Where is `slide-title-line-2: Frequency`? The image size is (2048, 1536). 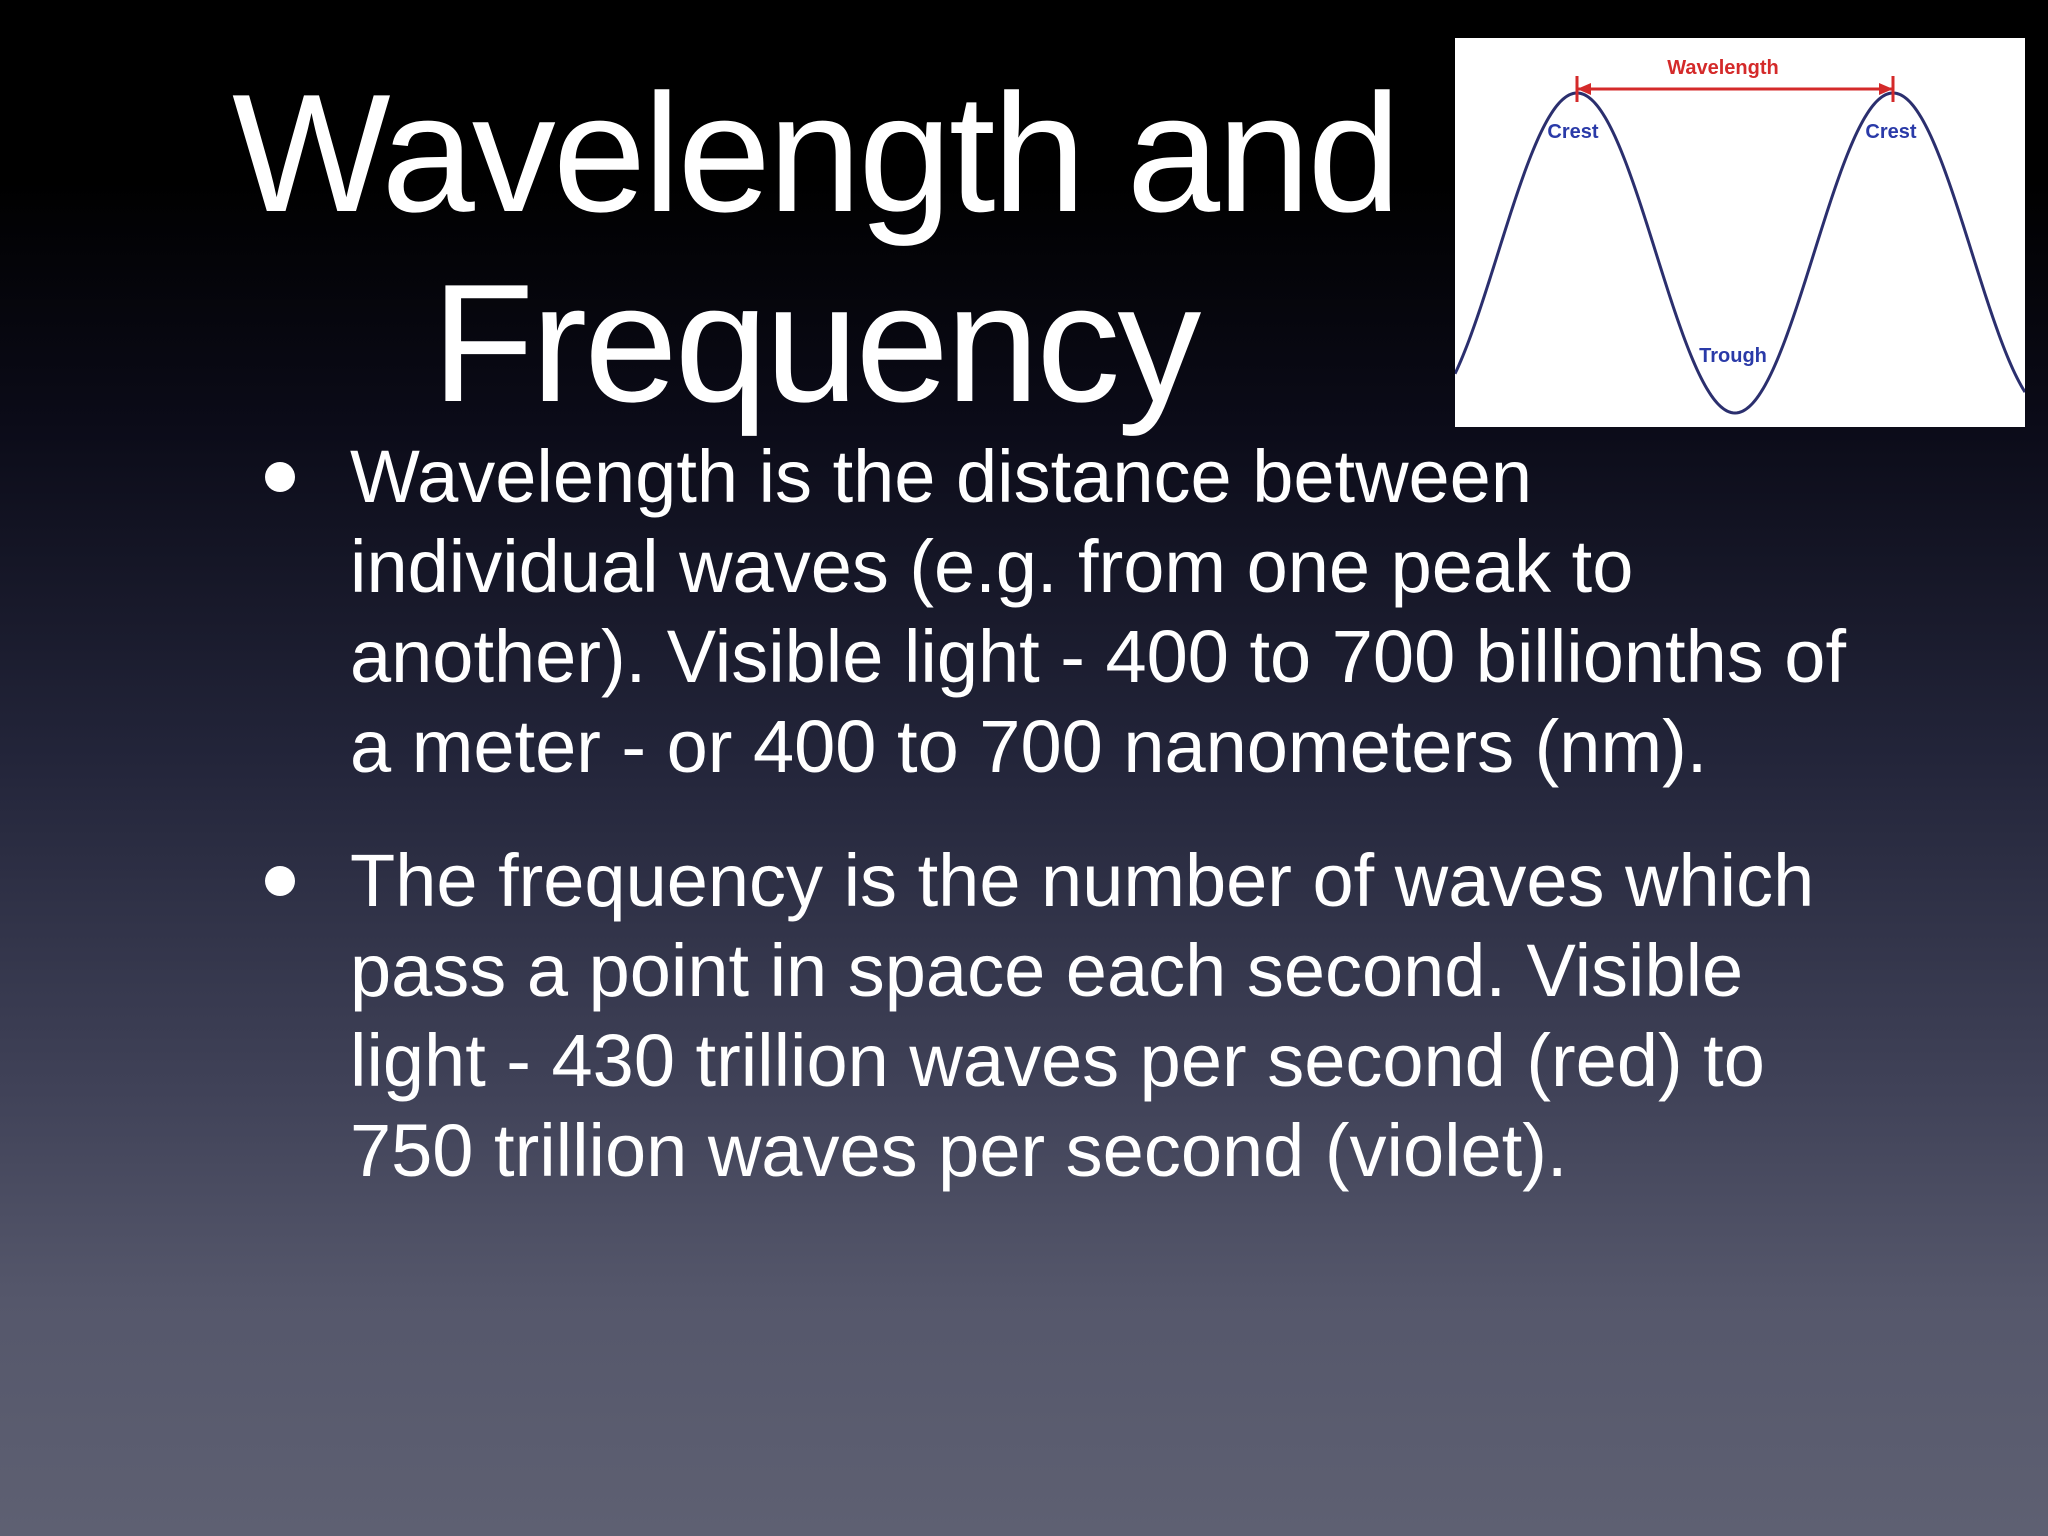 slide-title-line-2: Frequency is located at coordinates (816, 343).